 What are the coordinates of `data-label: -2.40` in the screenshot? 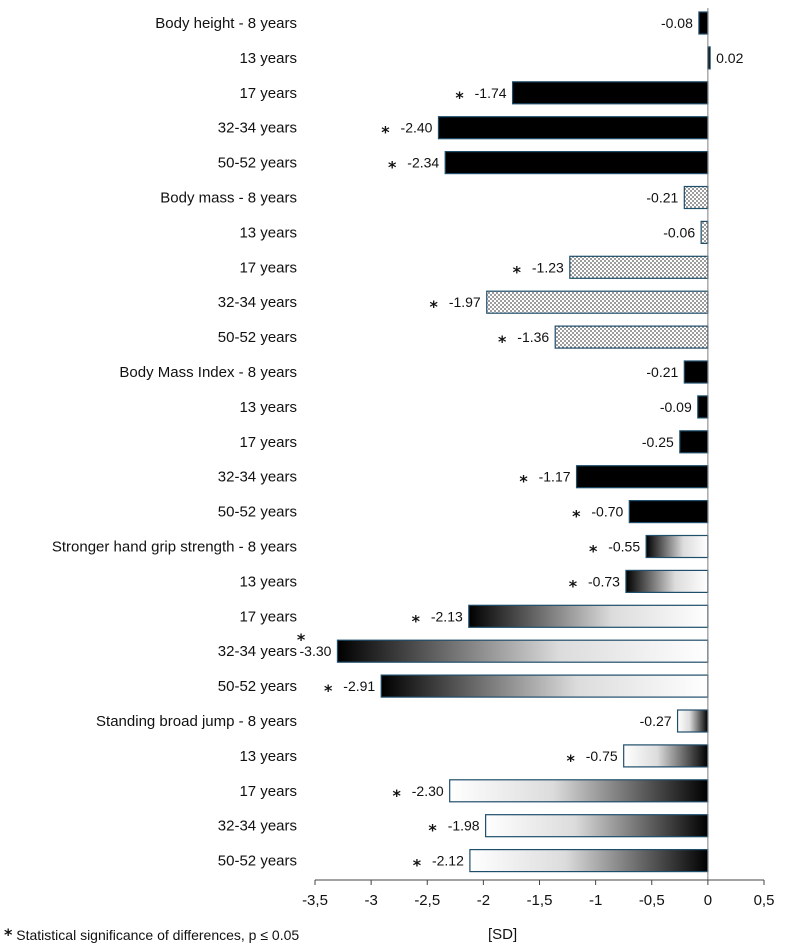 It's located at (417, 128).